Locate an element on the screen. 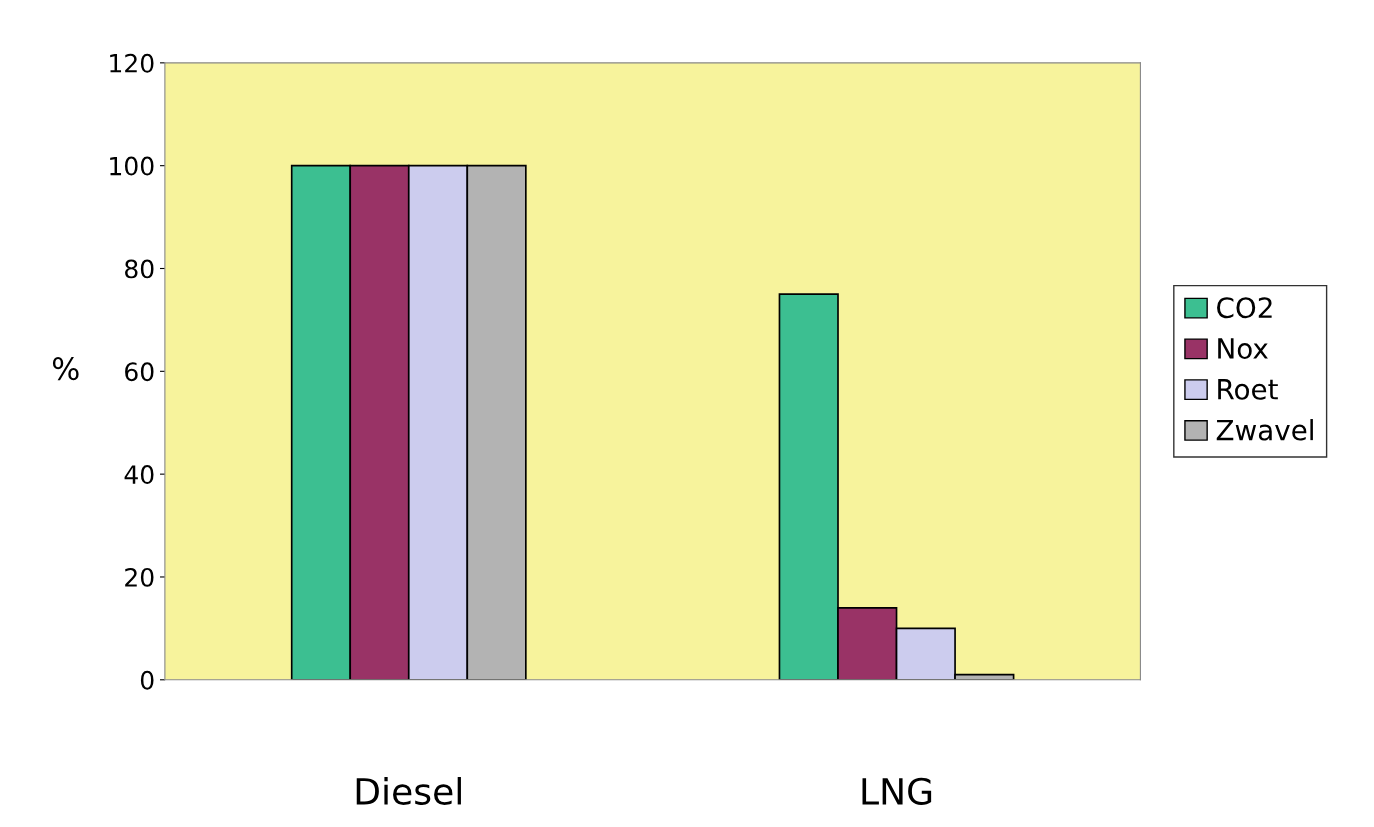 The image size is (1374, 827). x-tick-label: Diesel is located at coordinates (408, 791).